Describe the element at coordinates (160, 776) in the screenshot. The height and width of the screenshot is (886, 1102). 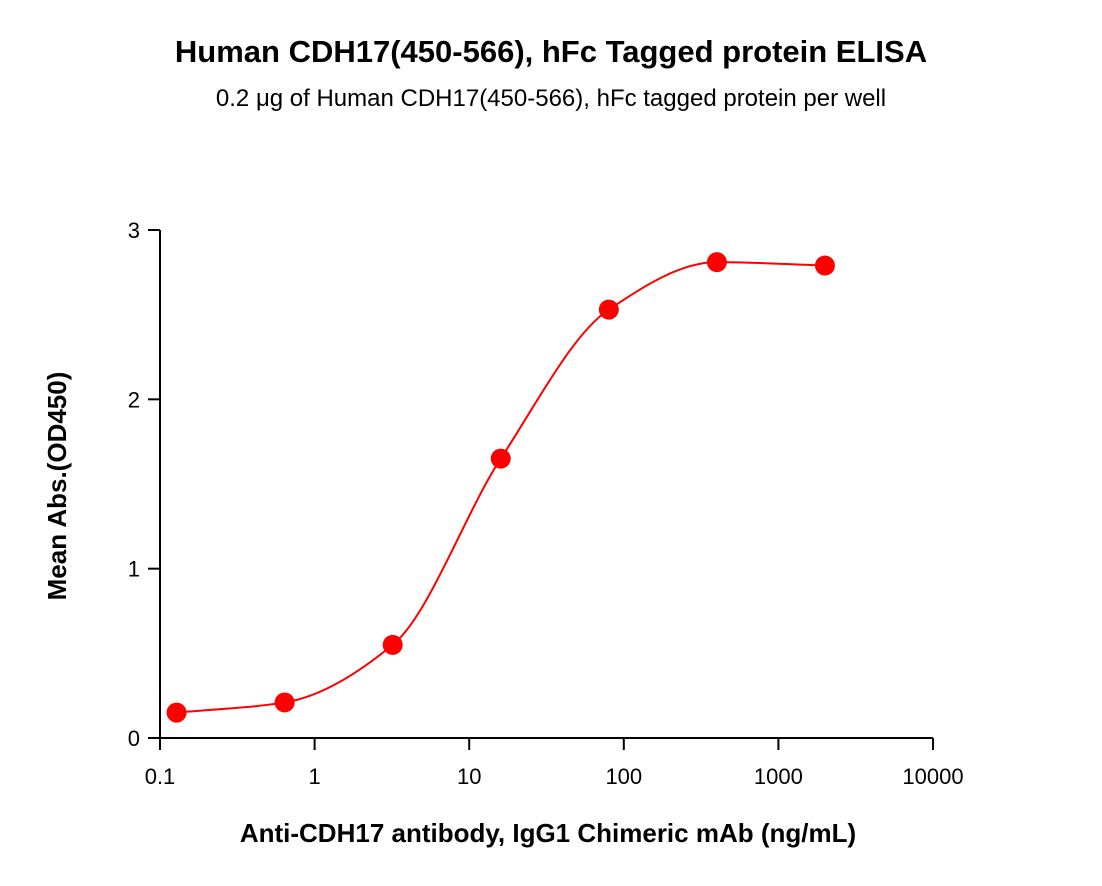
I see `x-tick-label: 0.1` at that location.